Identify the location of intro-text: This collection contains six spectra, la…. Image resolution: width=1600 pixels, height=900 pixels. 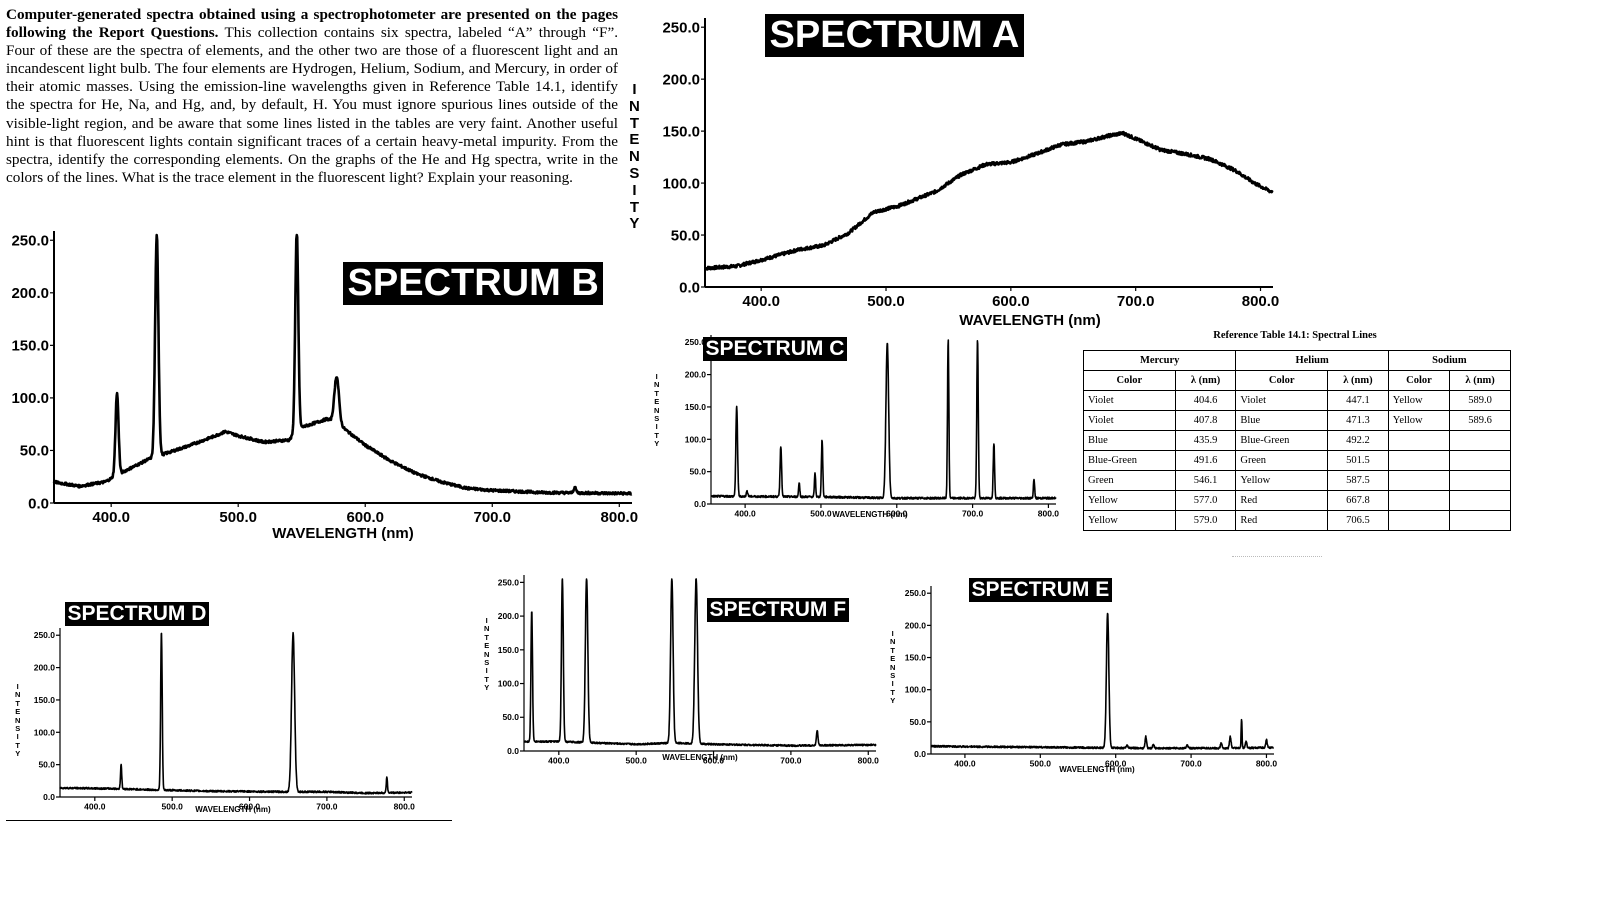
(312, 105).